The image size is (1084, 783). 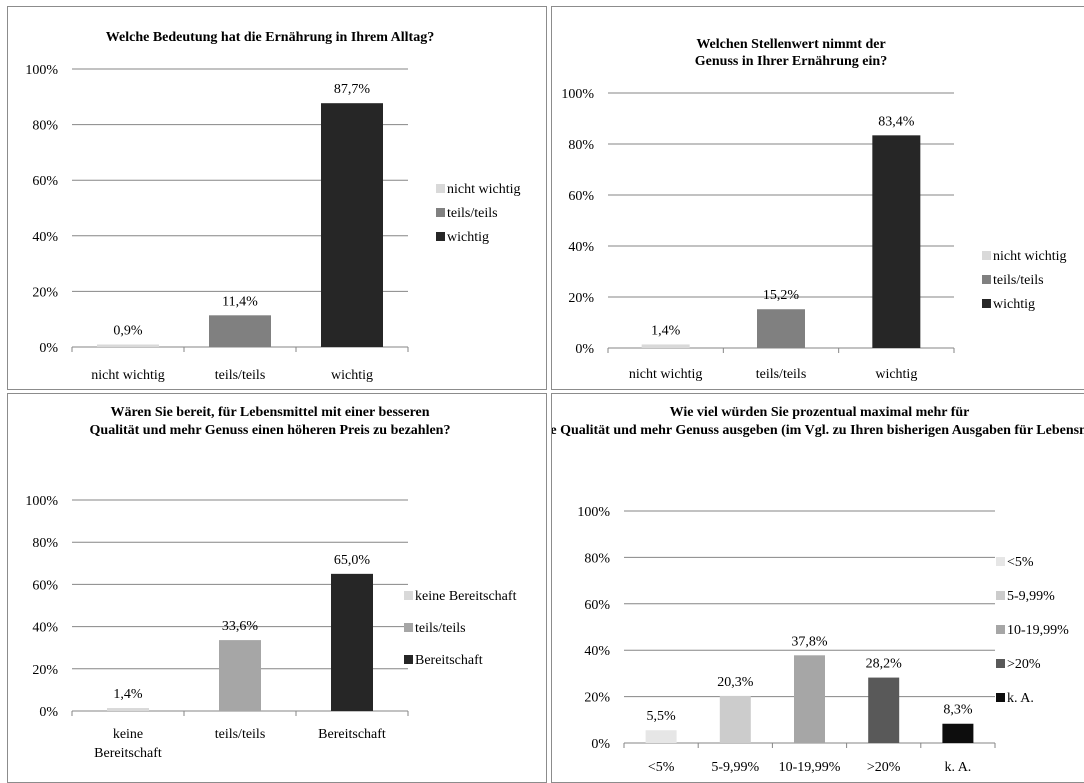 I want to click on x-category-label: 10-19,99%, so click(x=810, y=767).